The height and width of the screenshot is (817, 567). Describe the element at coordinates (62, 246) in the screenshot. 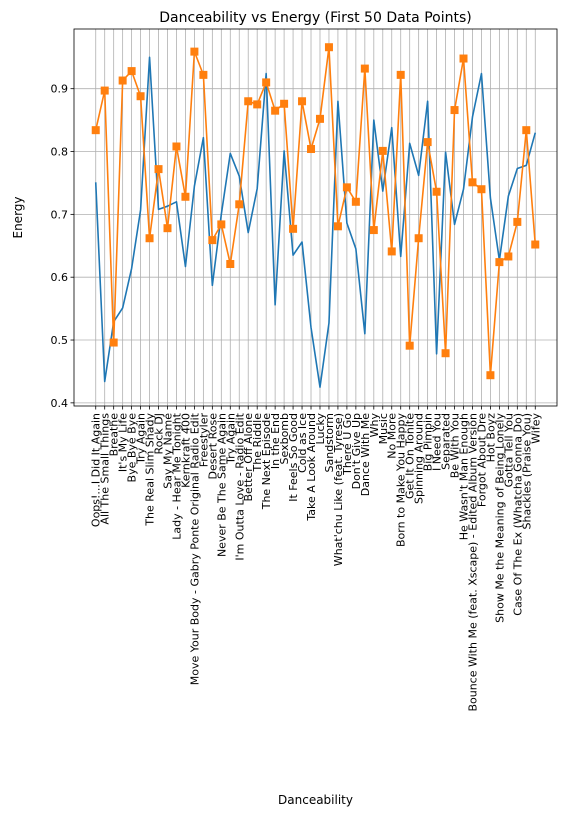

I see `y-axis-ticks: 0.4 0.5 0.6 0.7 0.8 0.9` at that location.